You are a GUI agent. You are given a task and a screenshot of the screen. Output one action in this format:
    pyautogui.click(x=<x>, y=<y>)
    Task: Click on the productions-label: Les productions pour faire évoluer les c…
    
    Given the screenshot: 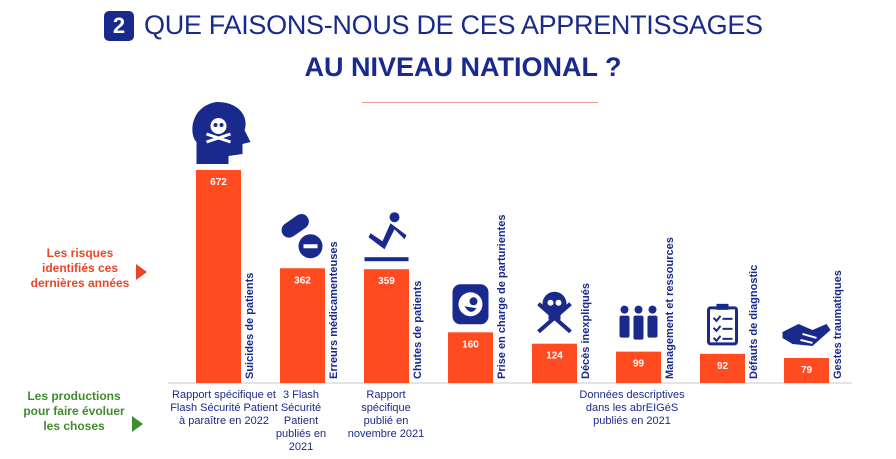 What is the action you would take?
    pyautogui.click(x=74, y=411)
    